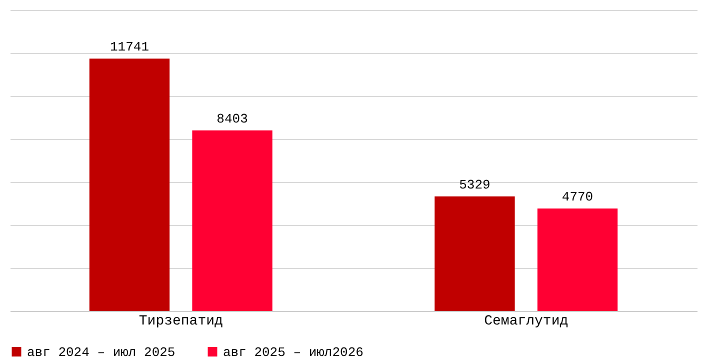 The height and width of the screenshot is (364, 702). What do you see at coordinates (578, 196) in the screenshot?
I see `data-label: 4770` at bounding box center [578, 196].